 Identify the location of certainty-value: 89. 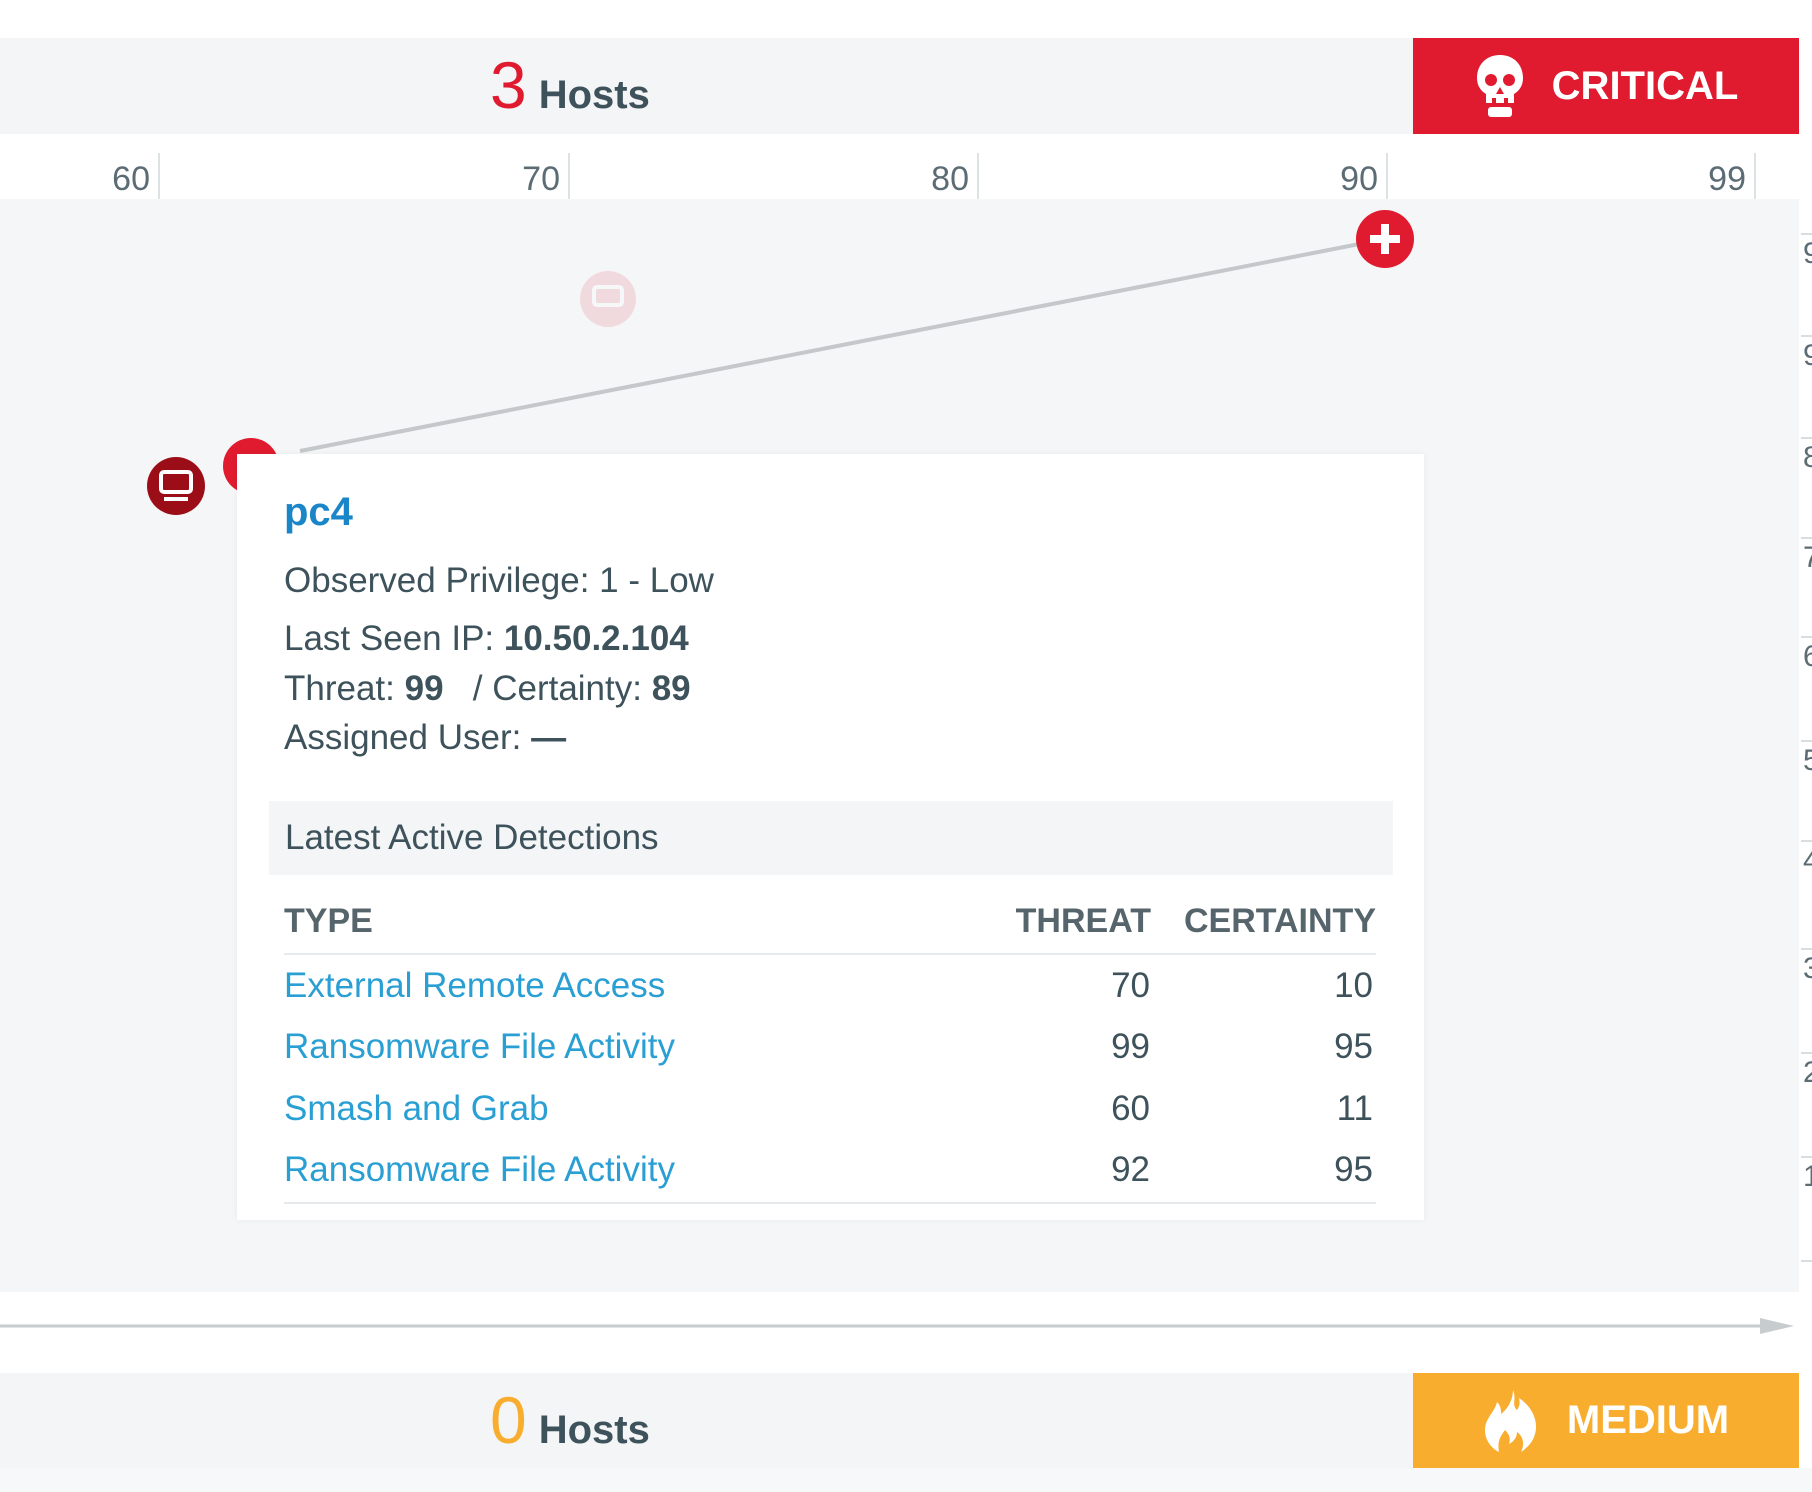
(671, 688).